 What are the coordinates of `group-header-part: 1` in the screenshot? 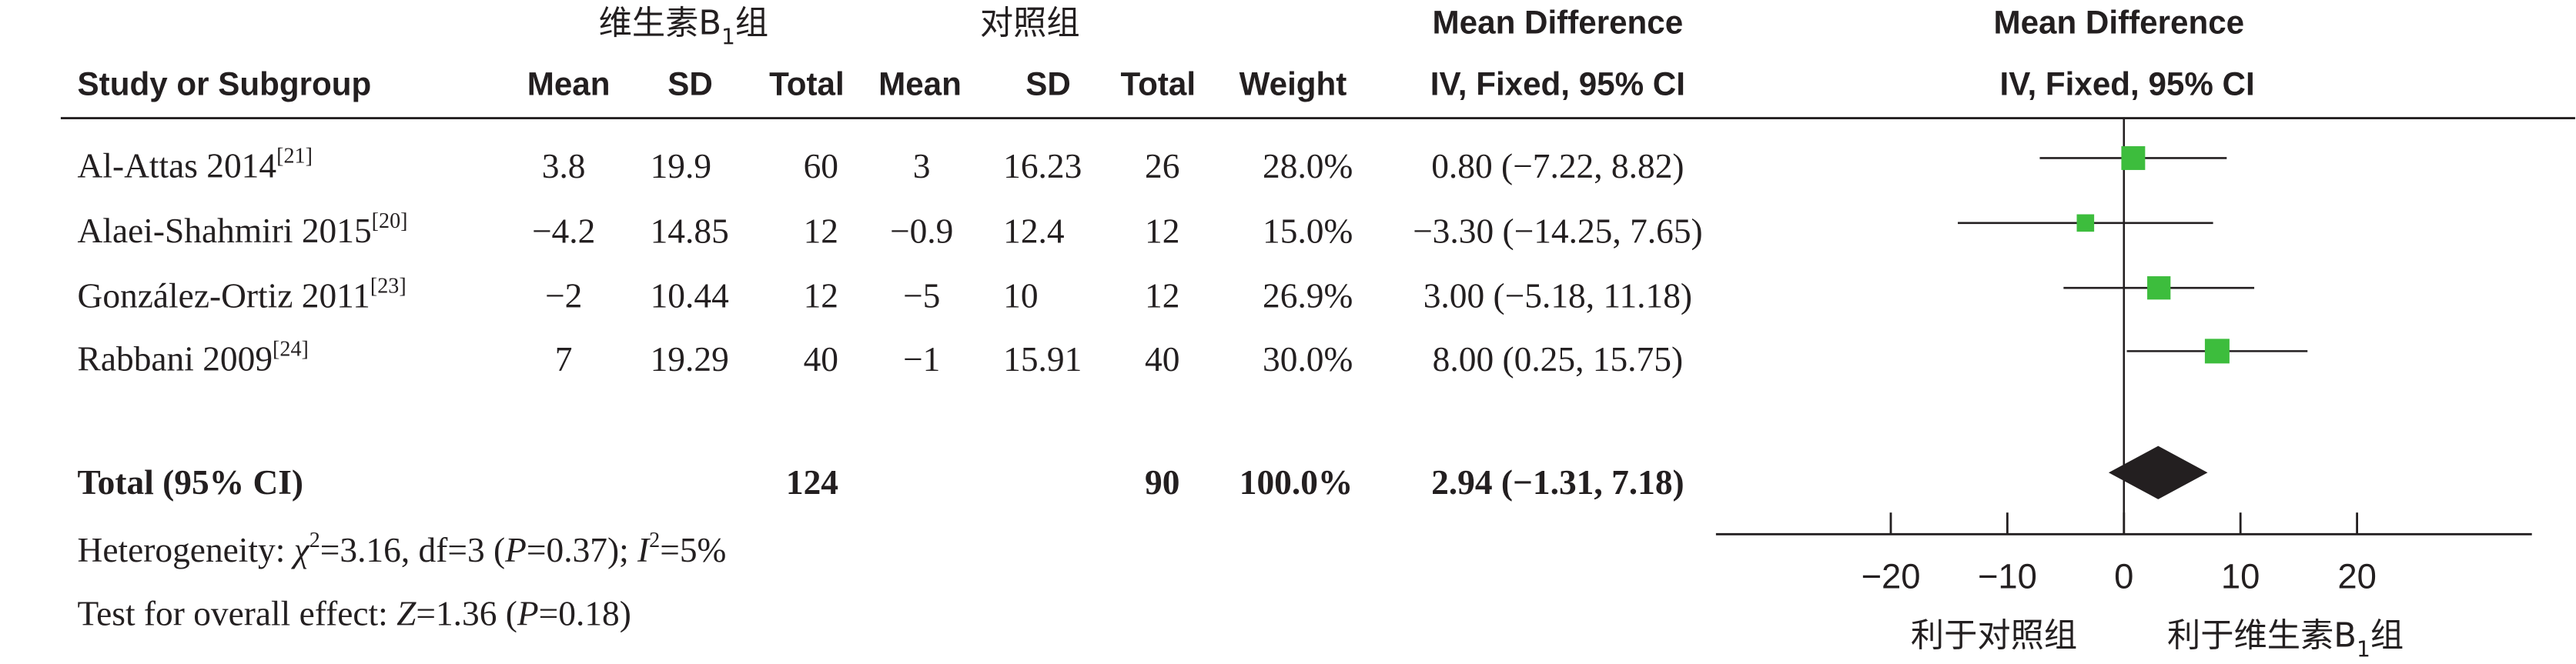 It's located at (728, 36).